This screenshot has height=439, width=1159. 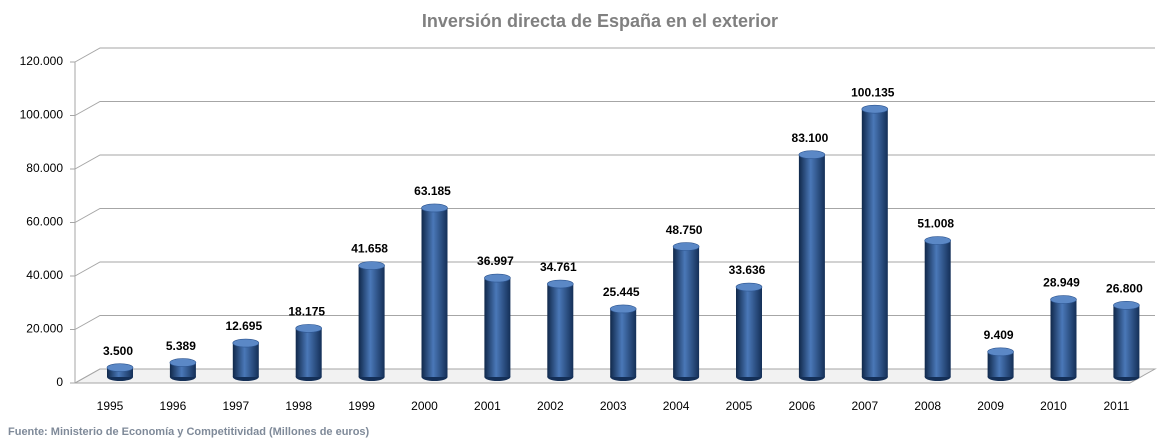 I want to click on x-tick-label: 2008, so click(x=927, y=406).